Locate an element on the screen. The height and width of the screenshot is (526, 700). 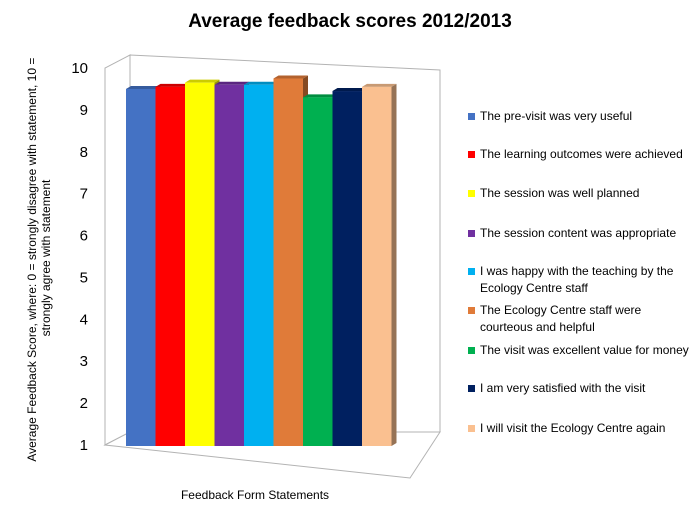
y-tick-label: 1 is located at coordinates (84, 445).